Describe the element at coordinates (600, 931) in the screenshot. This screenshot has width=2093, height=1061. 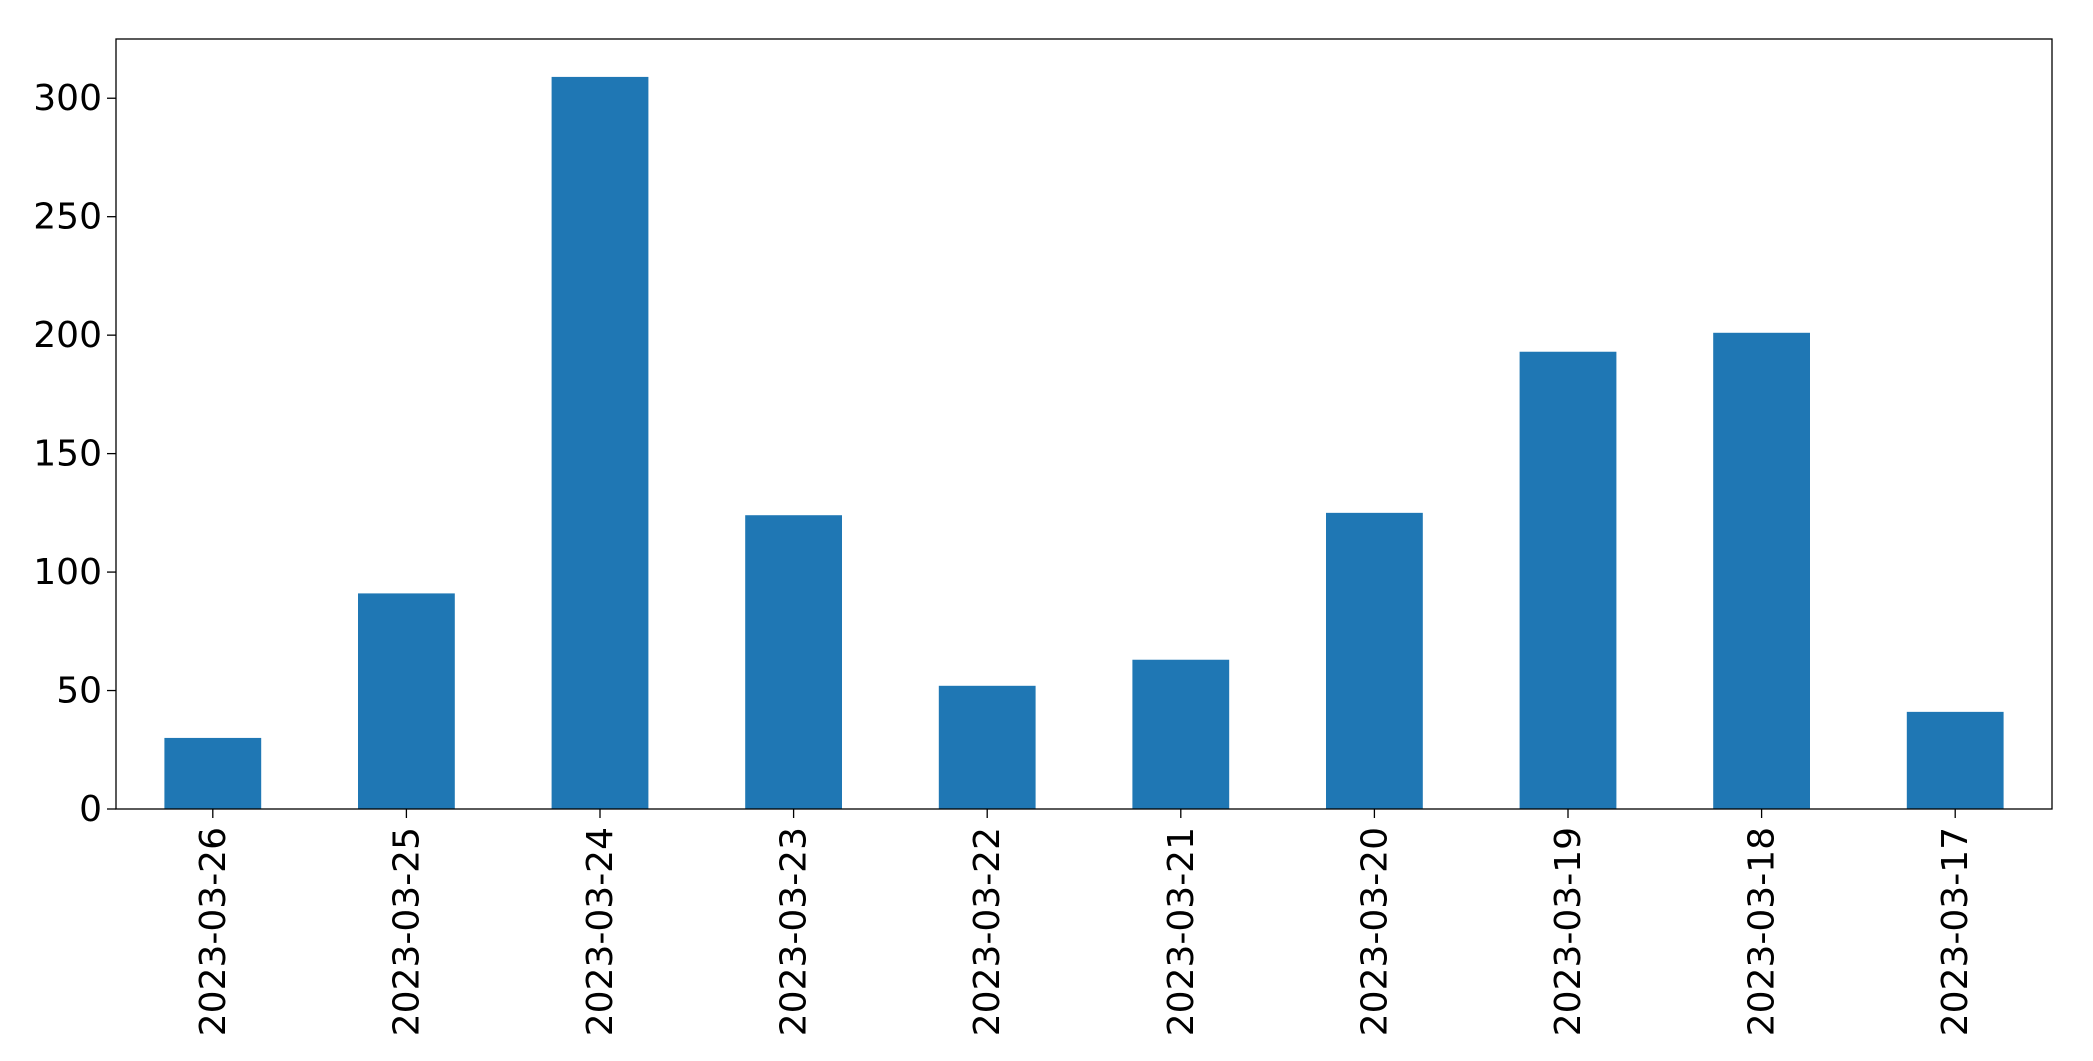
I see `x-tick-label: 2023-03-24` at that location.